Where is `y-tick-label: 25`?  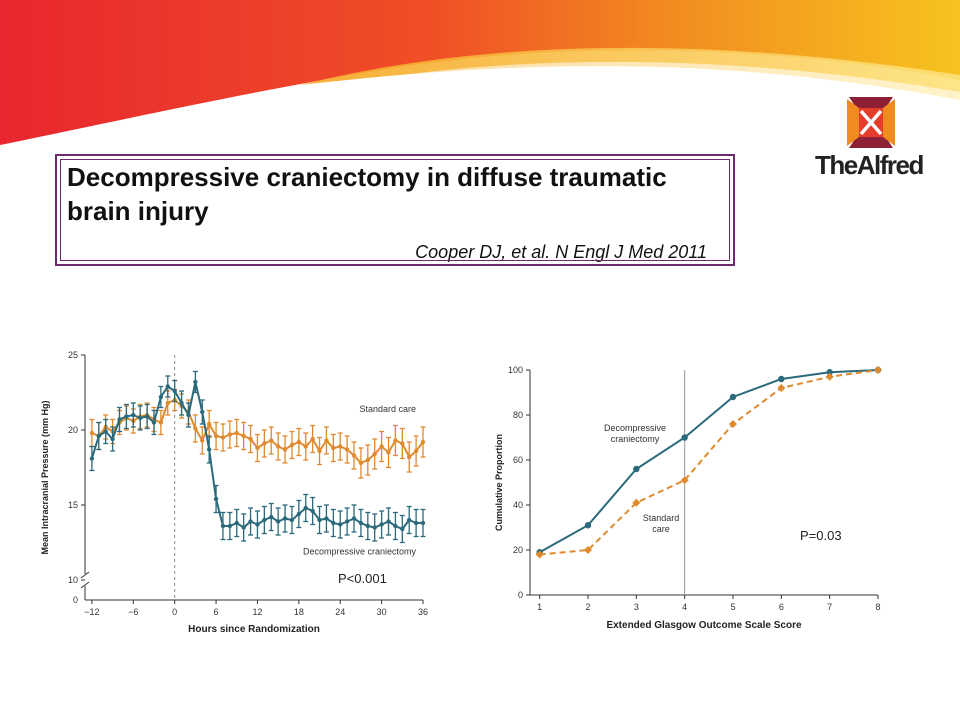
y-tick-label: 25 is located at coordinates (73, 355).